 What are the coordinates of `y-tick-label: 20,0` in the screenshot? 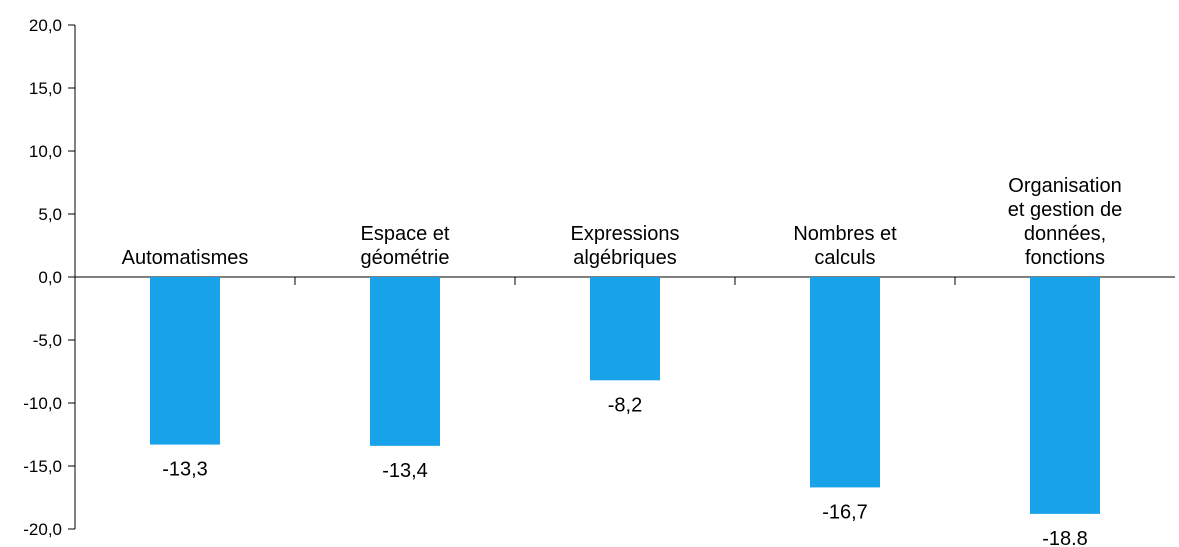 It's located at (45, 25).